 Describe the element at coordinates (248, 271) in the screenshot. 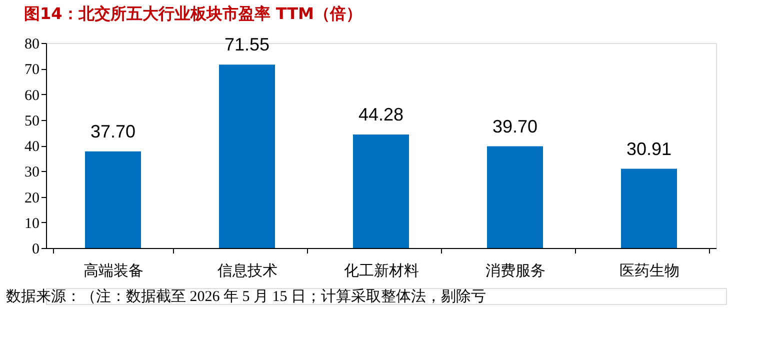

I see `x-tick-label: 信息技术` at that location.